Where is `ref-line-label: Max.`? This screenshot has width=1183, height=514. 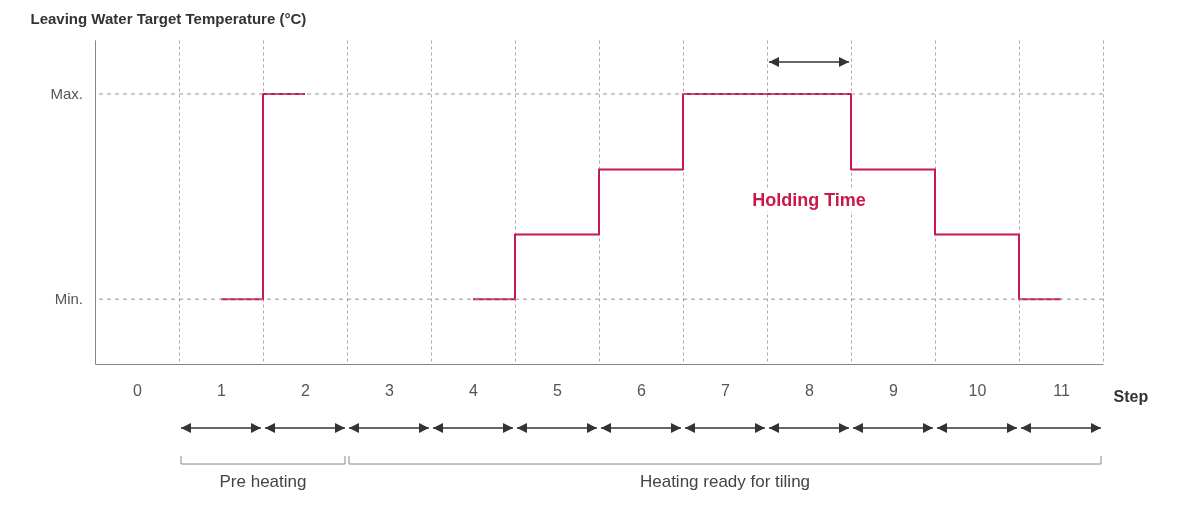
ref-line-label: Max. is located at coordinates (66, 93).